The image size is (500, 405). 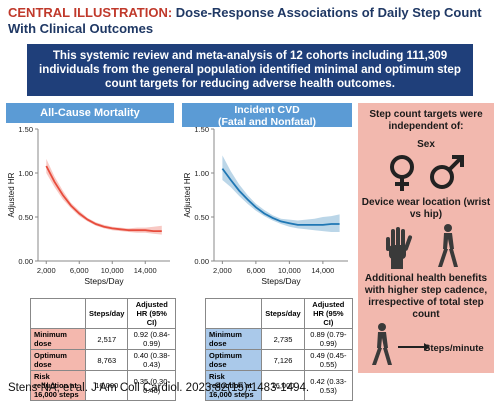 I want to click on row-hr: 0.42 (0.33-0.53), so click(x=328, y=385).